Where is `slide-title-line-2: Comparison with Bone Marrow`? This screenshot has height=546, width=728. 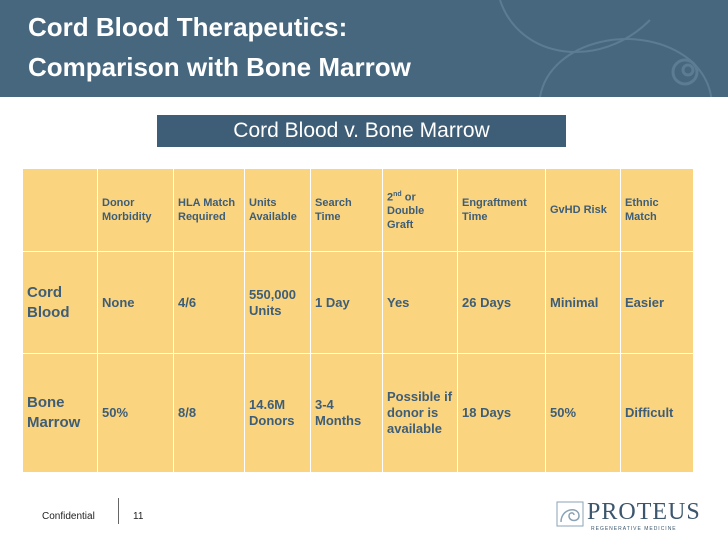 slide-title-line-2: Comparison with Bone Marrow is located at coordinates (219, 67).